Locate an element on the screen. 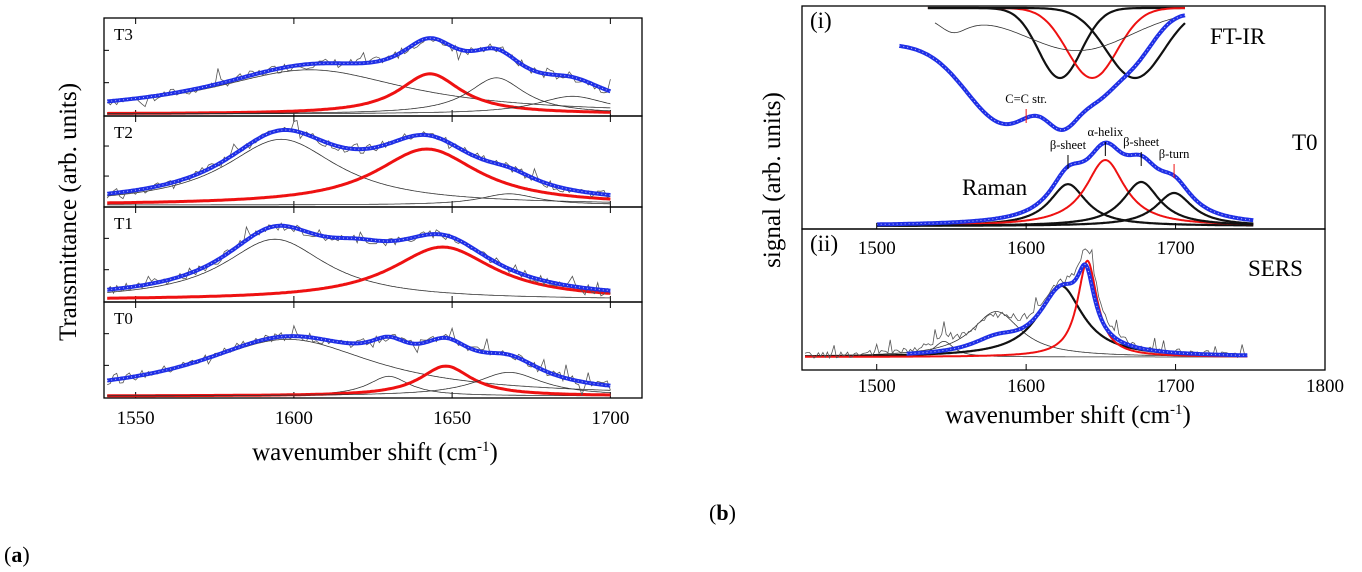  peak-annotation: β-turn is located at coordinates (1174, 154).